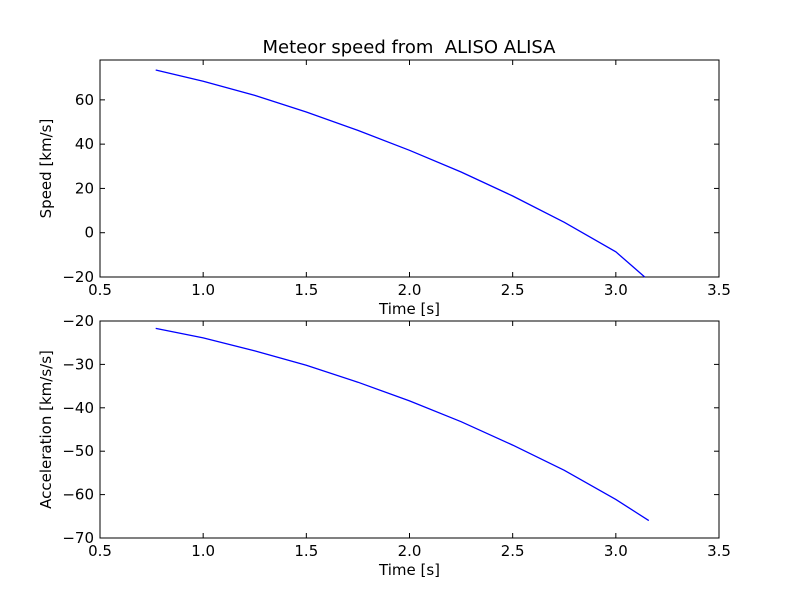 The height and width of the screenshot is (600, 800). Describe the element at coordinates (203, 551) in the screenshot. I see `acceleration-xtick-label: 1.0` at that location.